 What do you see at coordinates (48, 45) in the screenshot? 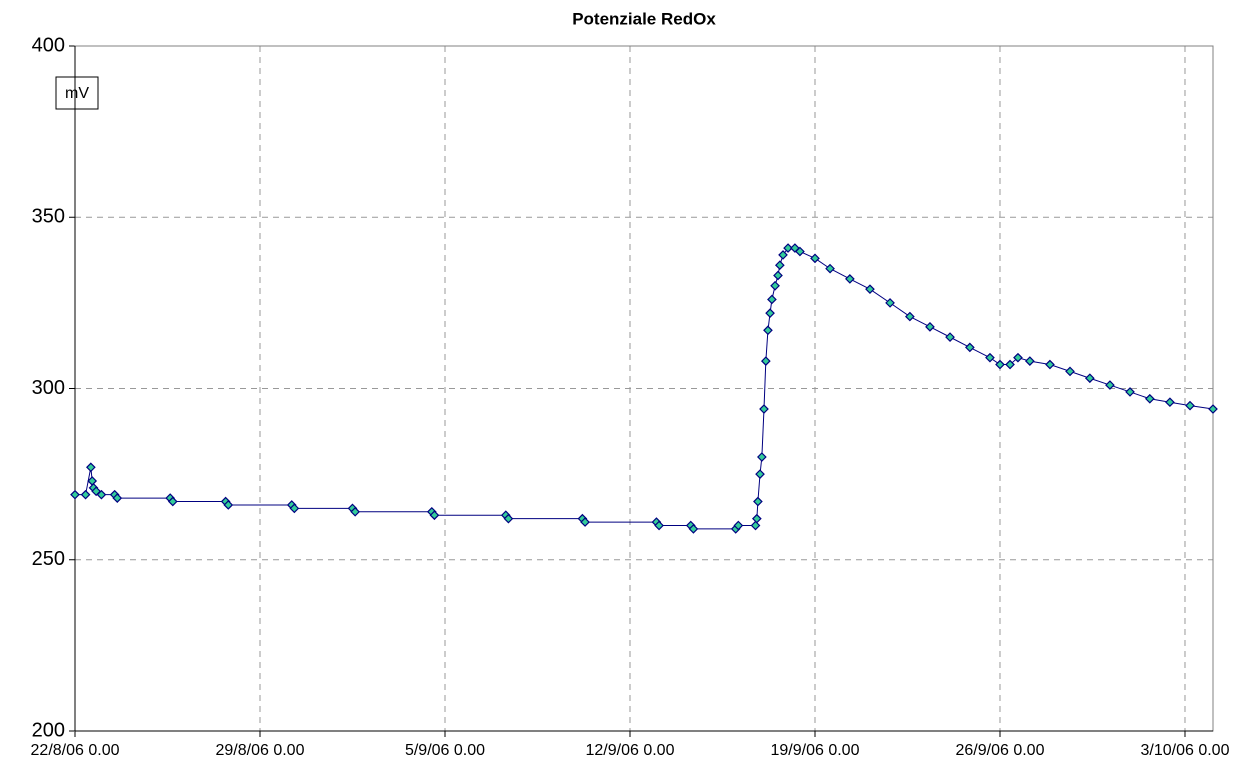
I see `y-tick-label: 400` at bounding box center [48, 45].